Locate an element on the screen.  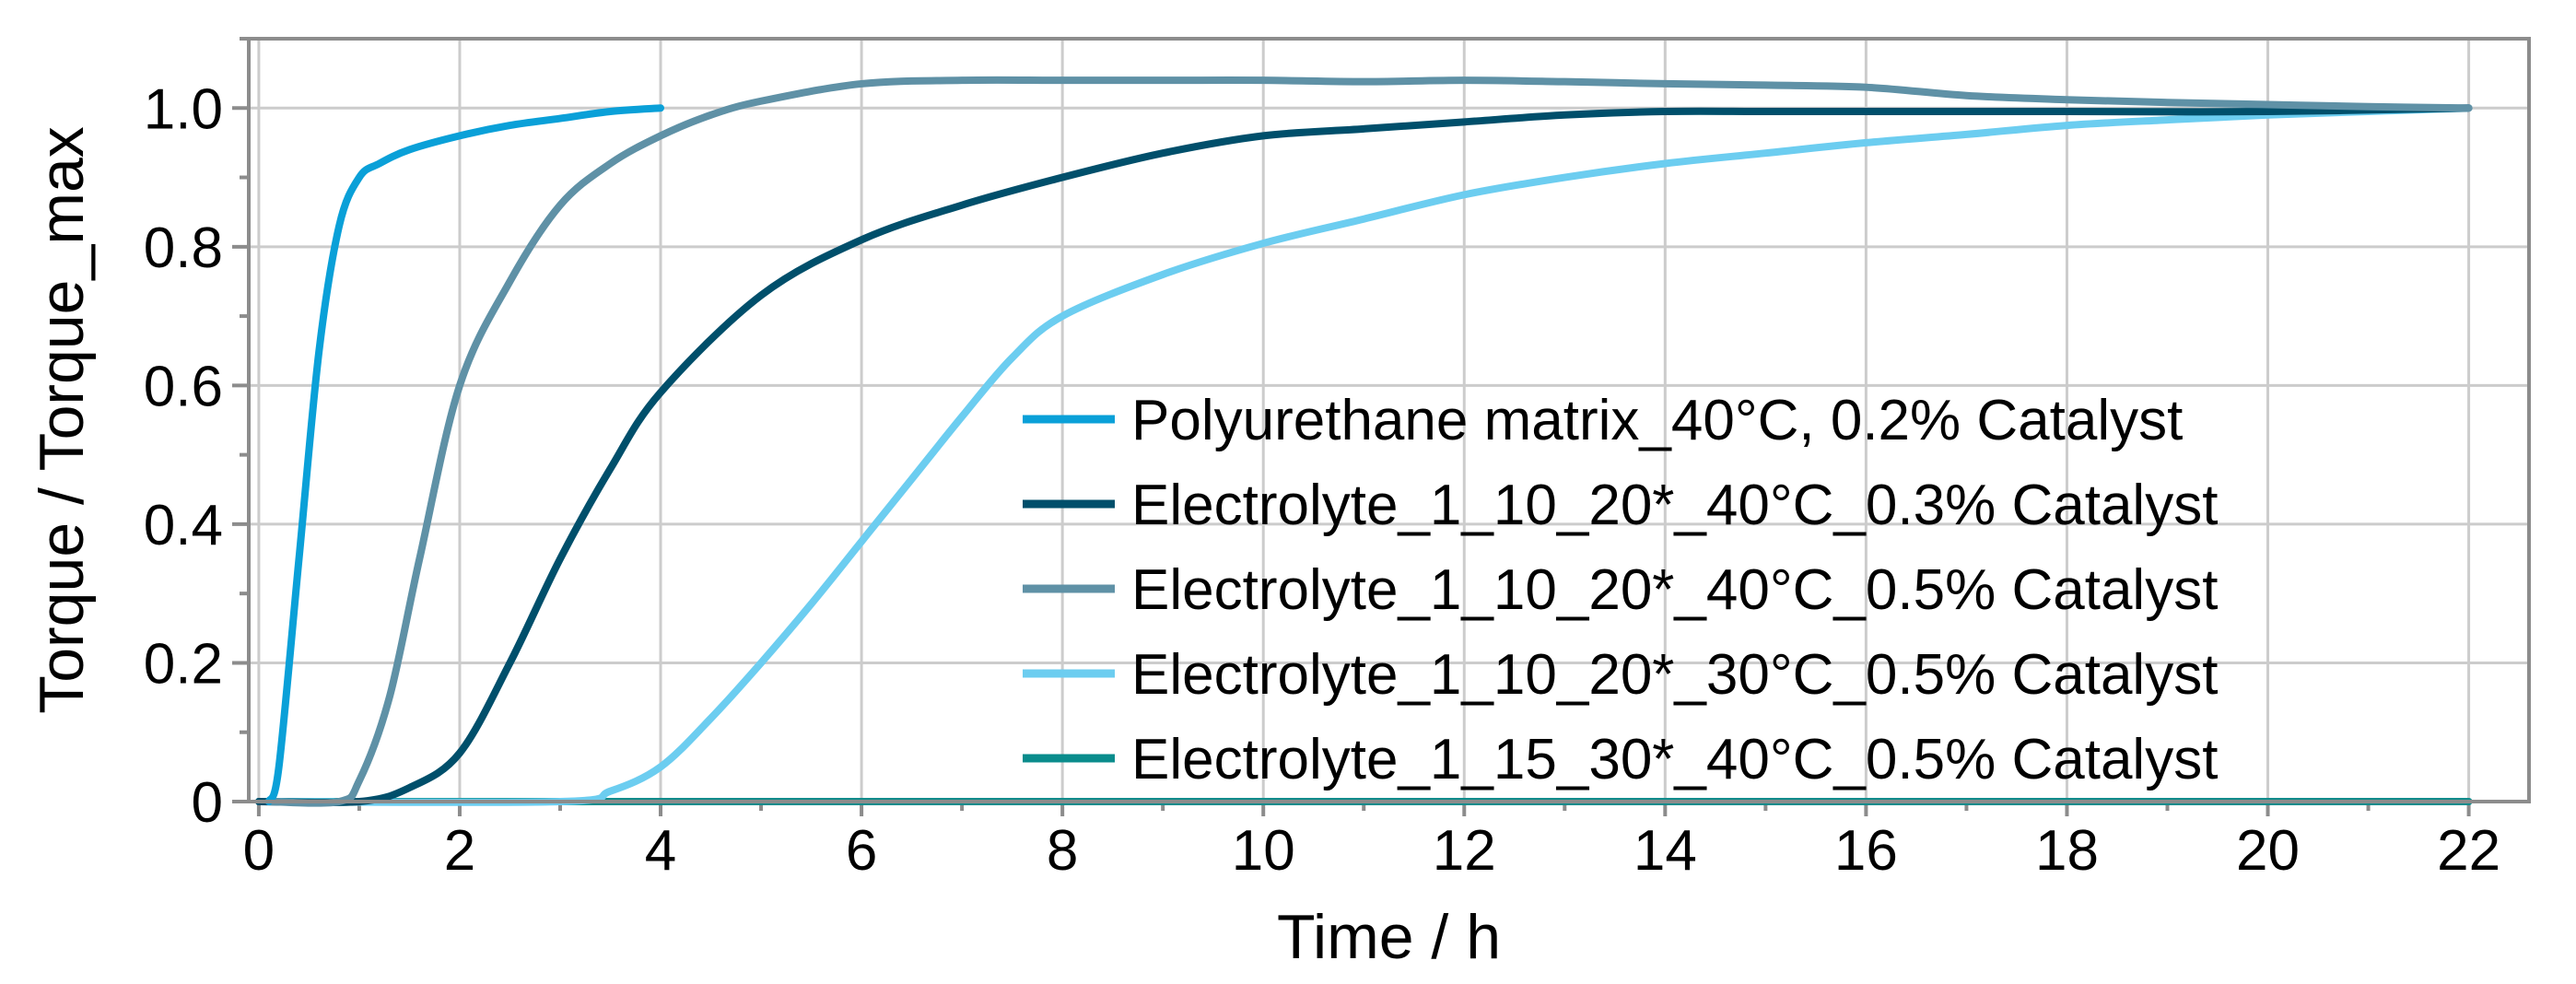
legend-item: Electrolyte_1_10_20*_40°C_0.3% Catalyst is located at coordinates (1620, 506).